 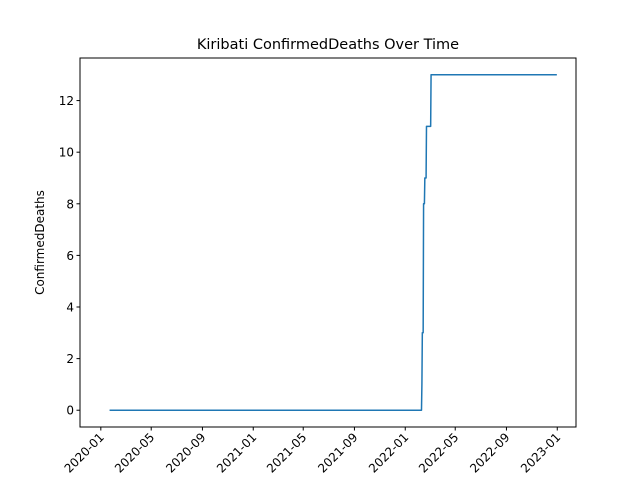 I want to click on x-tick-label: 2021-09, so click(x=337, y=452).